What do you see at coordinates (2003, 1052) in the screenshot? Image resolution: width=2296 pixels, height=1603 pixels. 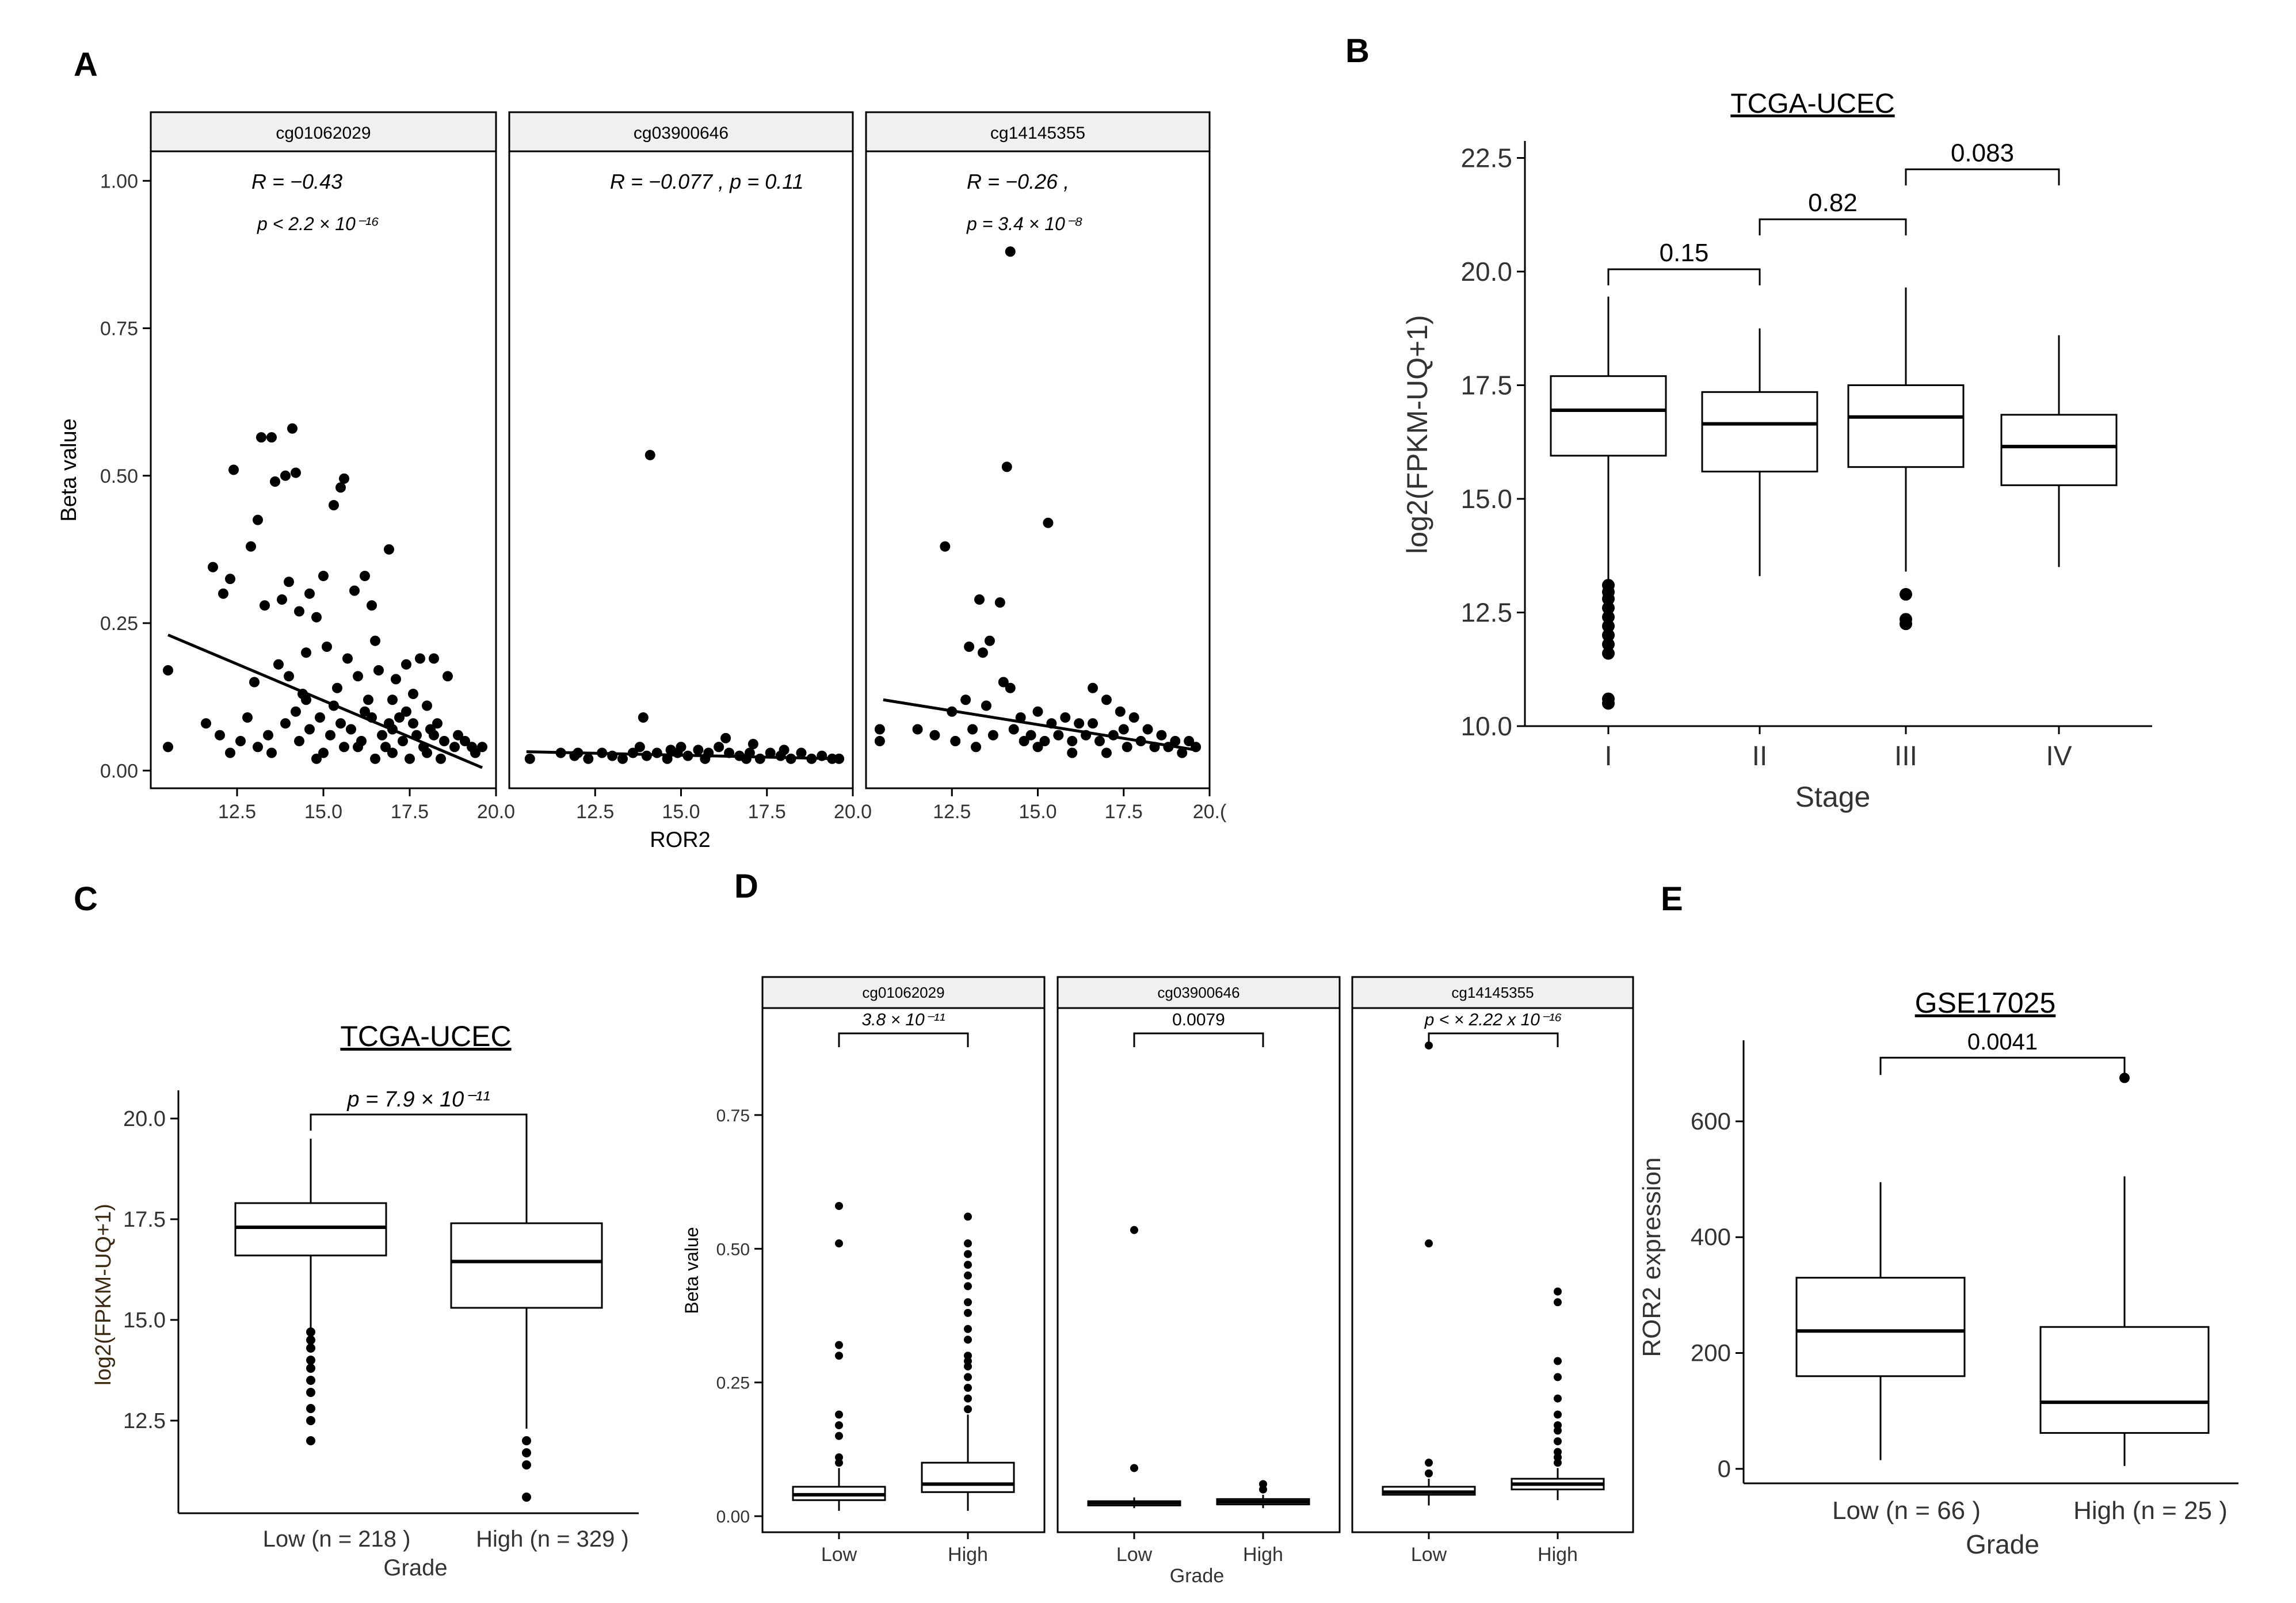 I see `comparison-bracket: 0.0041` at bounding box center [2003, 1052].